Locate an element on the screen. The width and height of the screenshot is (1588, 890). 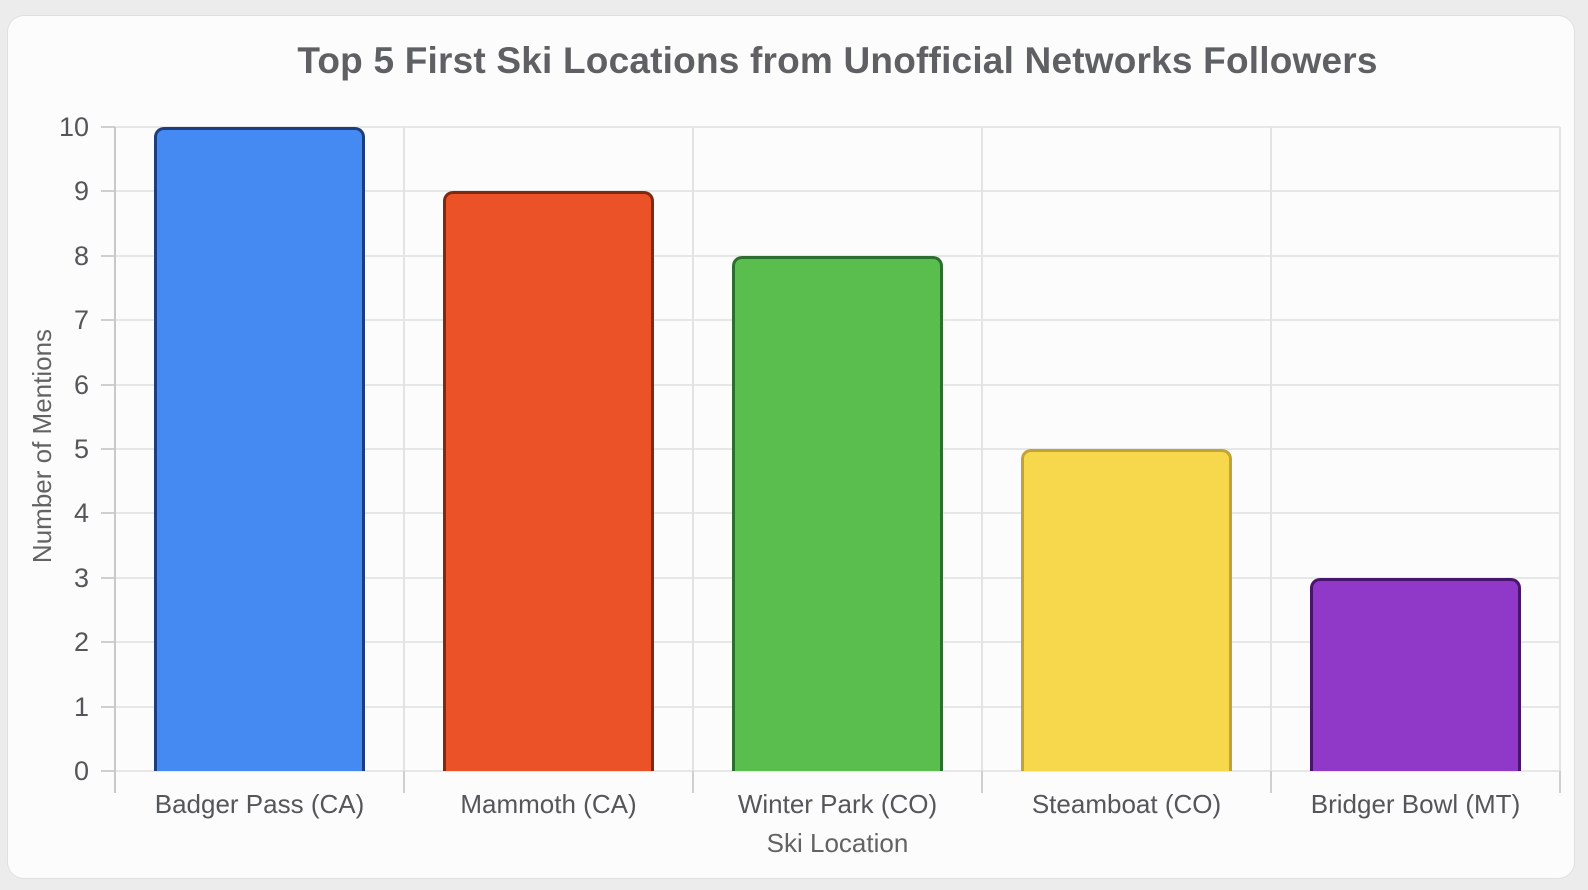
x-axis-title: Ski Location is located at coordinates (837, 843).